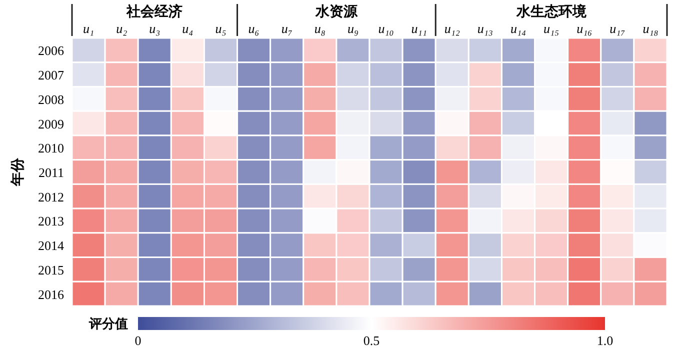 The width and height of the screenshot is (700, 349). I want to click on x-tick-label: u₁₆, so click(584, 28).